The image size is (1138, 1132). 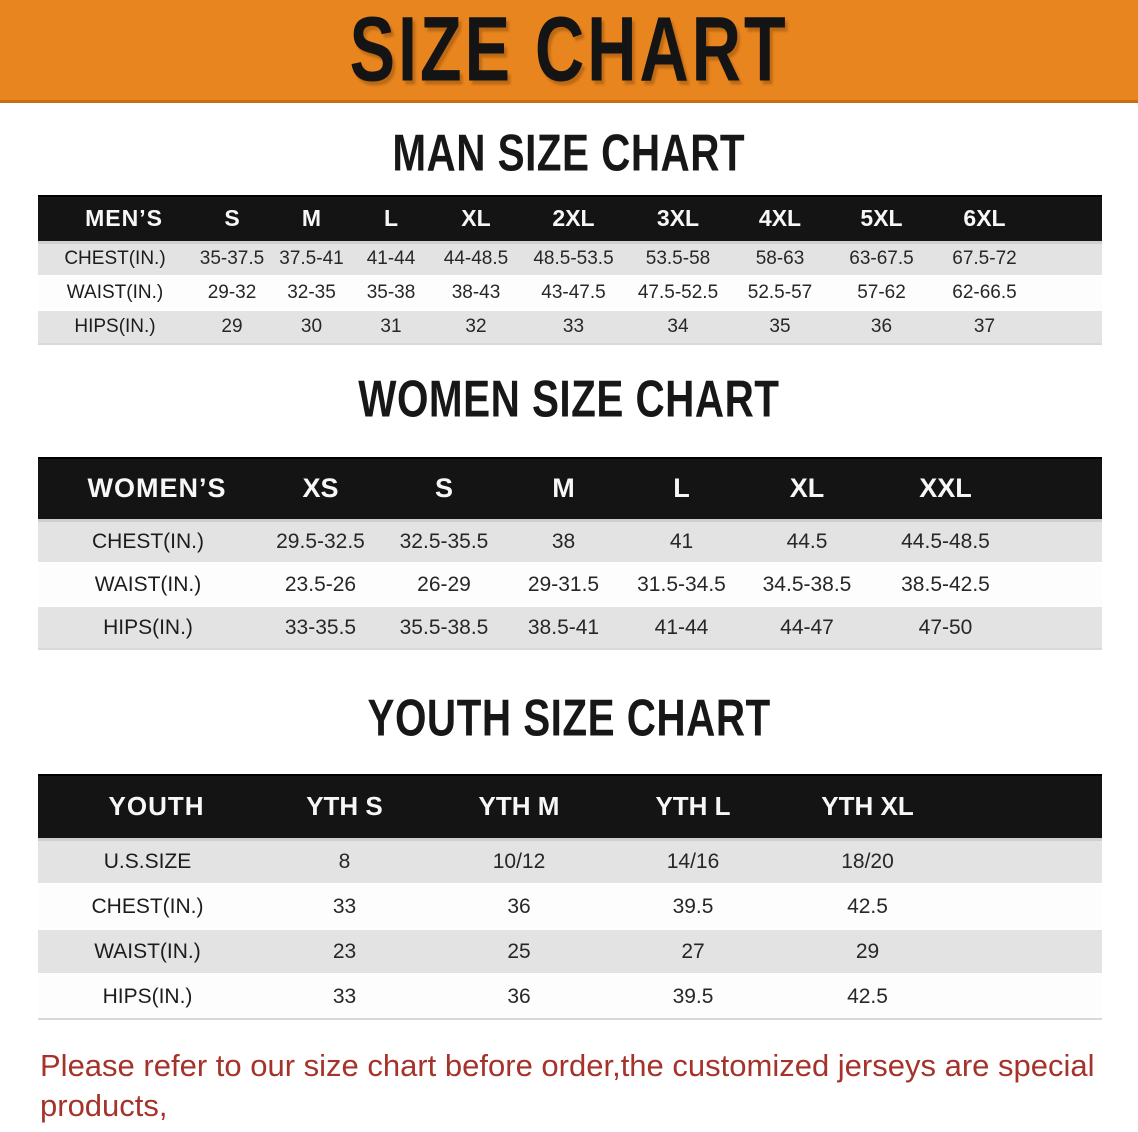 I want to click on size-cell: 44-48.5, so click(x=476, y=258).